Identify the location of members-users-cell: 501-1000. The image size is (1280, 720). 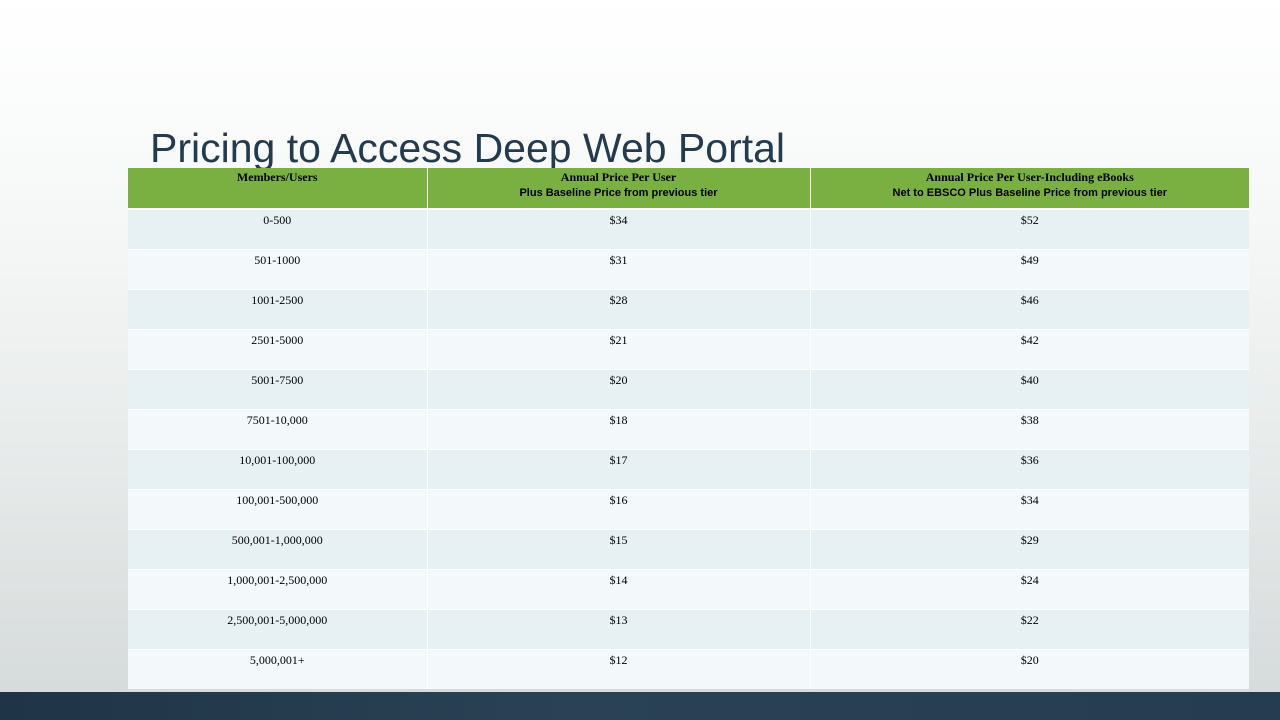
(278, 268).